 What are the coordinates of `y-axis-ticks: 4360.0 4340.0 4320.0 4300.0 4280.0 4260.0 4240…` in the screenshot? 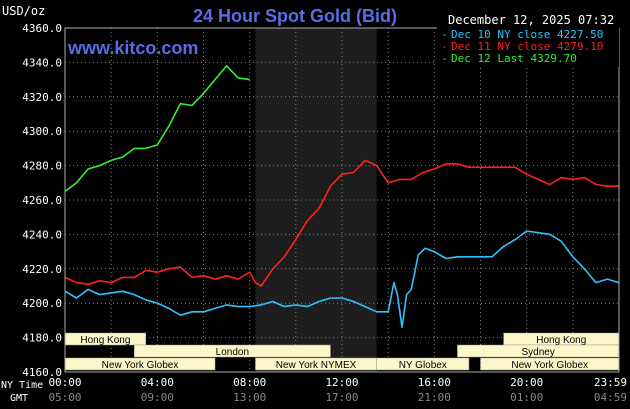 It's located at (42, 200).